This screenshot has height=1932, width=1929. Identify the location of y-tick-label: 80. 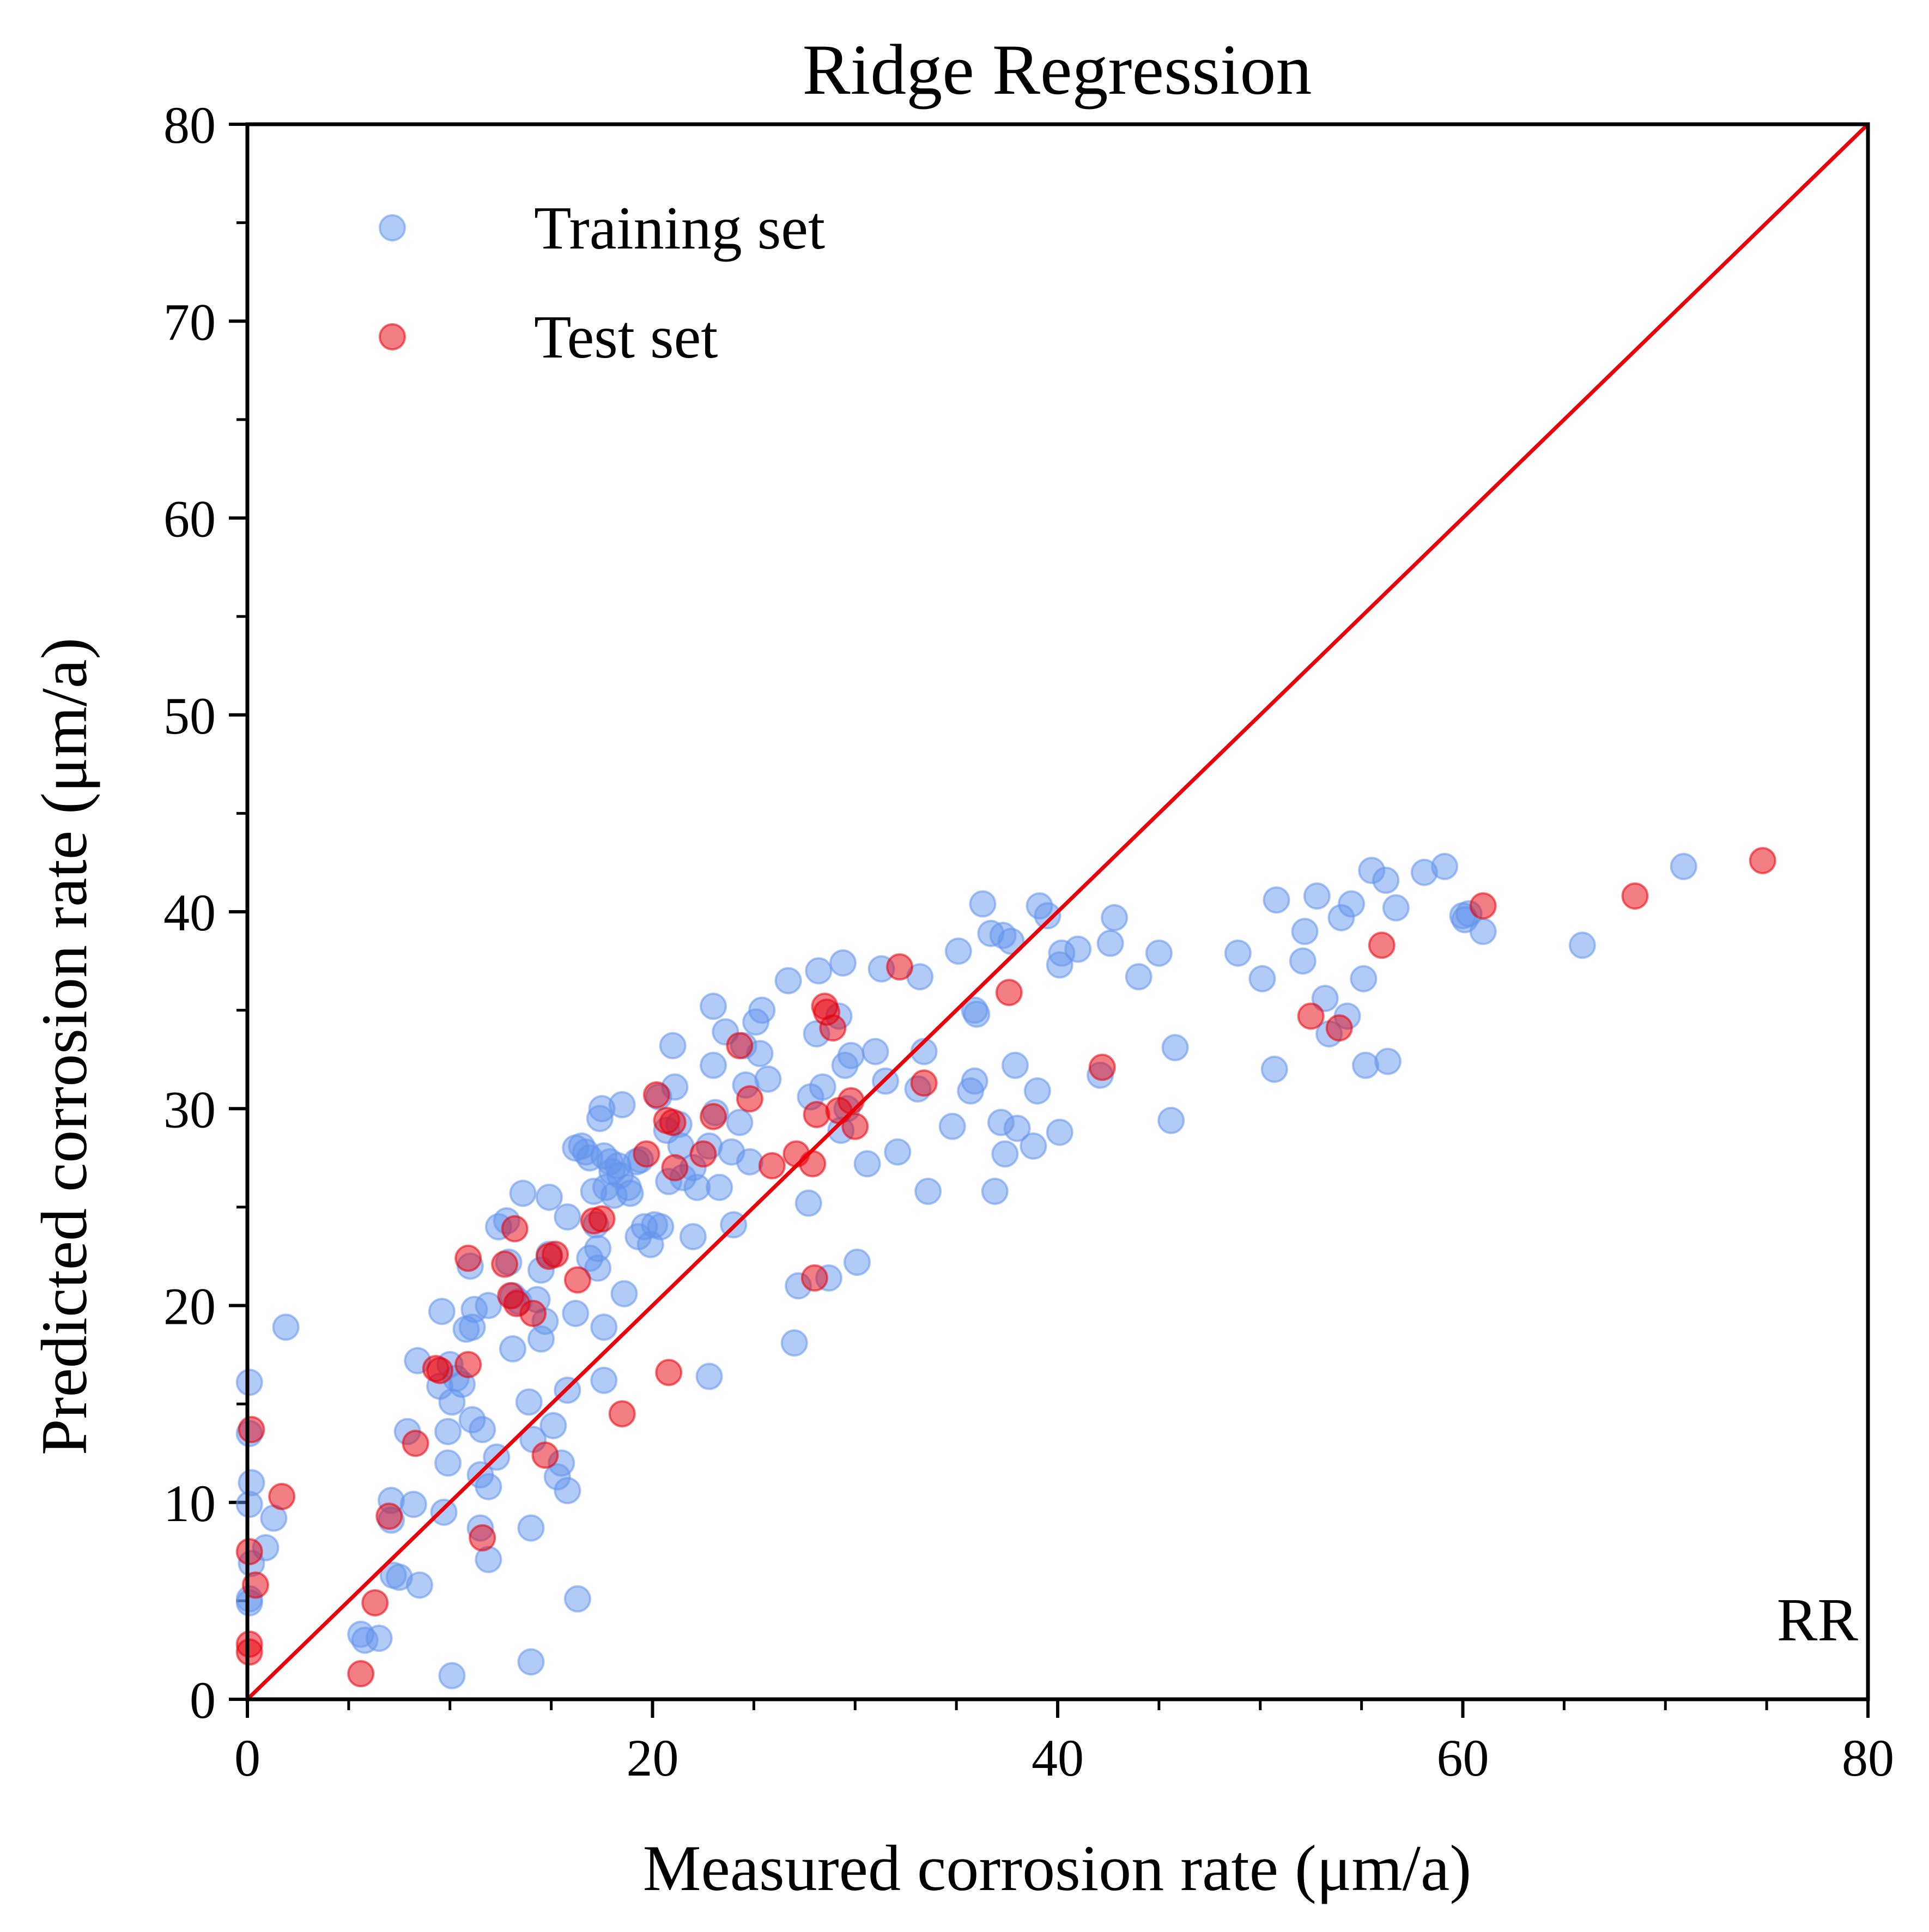
(189, 125).